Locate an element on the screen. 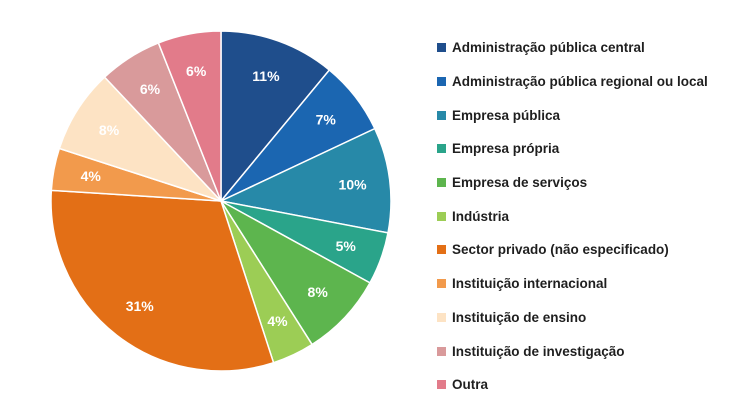 Image resolution: width=729 pixels, height=413 pixels. legend-item: Outra is located at coordinates (572, 385).